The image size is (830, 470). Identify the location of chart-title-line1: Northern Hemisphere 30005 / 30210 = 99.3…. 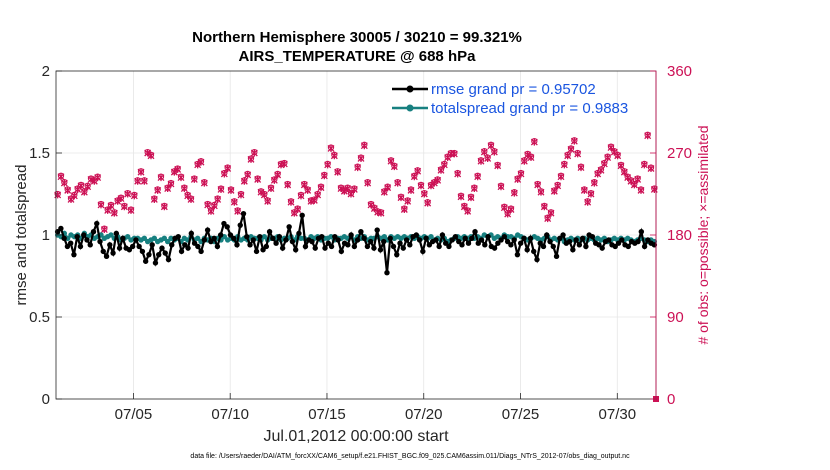
(357, 37).